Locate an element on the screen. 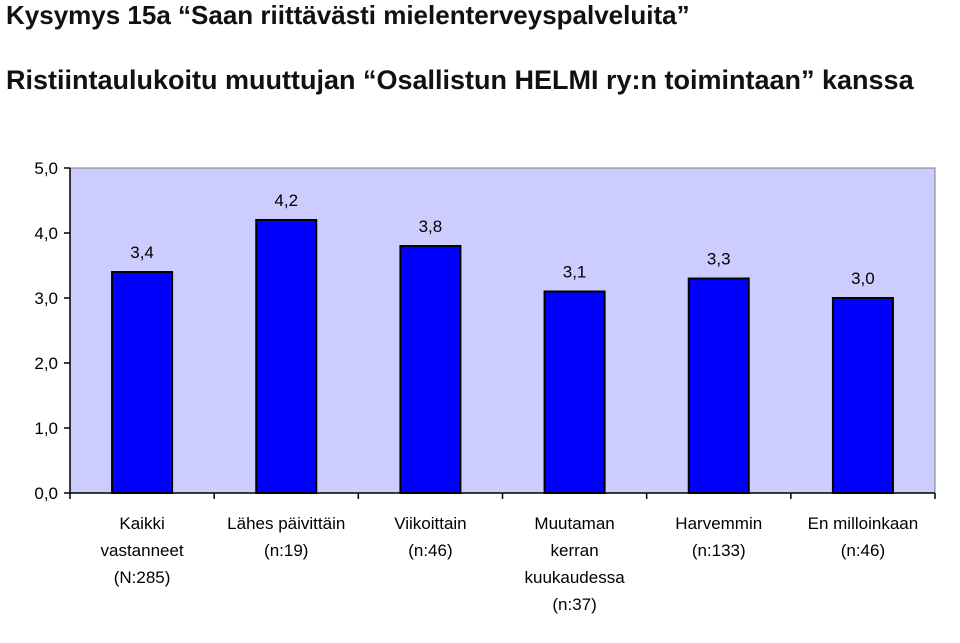 This screenshot has height=643, width=960. y-tick-label: 1,0 is located at coordinates (46, 428).